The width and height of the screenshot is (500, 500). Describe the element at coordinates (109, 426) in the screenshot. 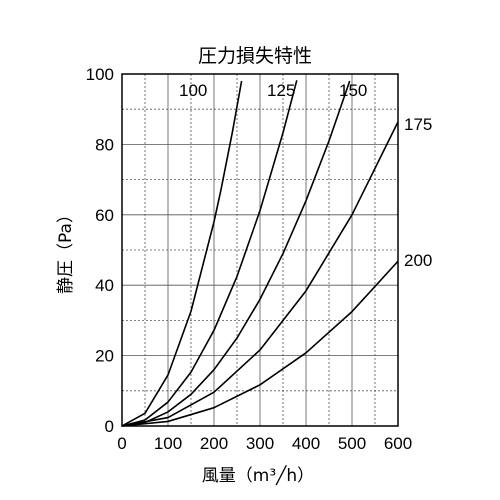

I see `y-tick-label: 0` at that location.